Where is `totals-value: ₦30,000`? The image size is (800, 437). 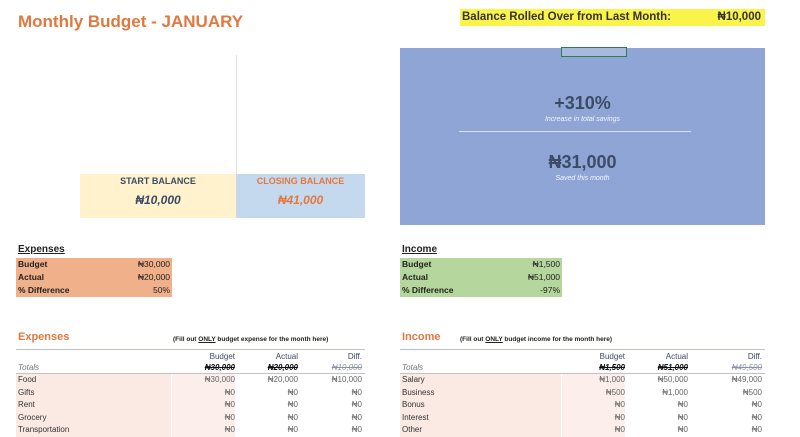
totals-value: ₦30,000 is located at coordinates (219, 367).